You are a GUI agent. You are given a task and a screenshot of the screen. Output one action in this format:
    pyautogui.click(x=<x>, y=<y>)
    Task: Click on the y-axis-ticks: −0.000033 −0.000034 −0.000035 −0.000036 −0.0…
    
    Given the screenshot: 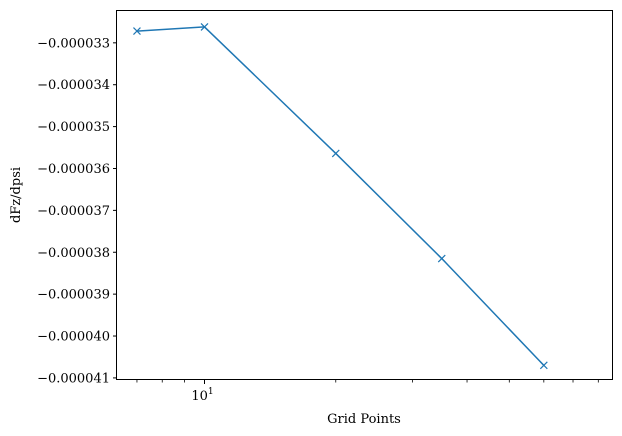 What is the action you would take?
    pyautogui.click(x=77, y=211)
    